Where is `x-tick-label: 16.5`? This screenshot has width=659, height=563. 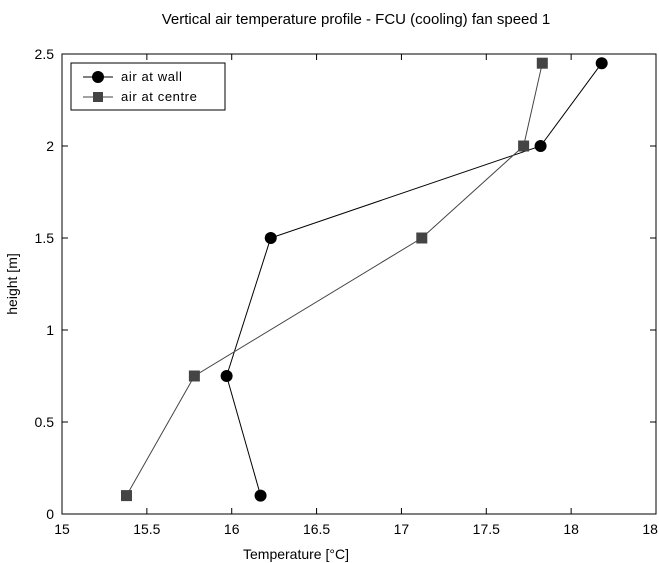 x-tick-label: 16.5 is located at coordinates (316, 529).